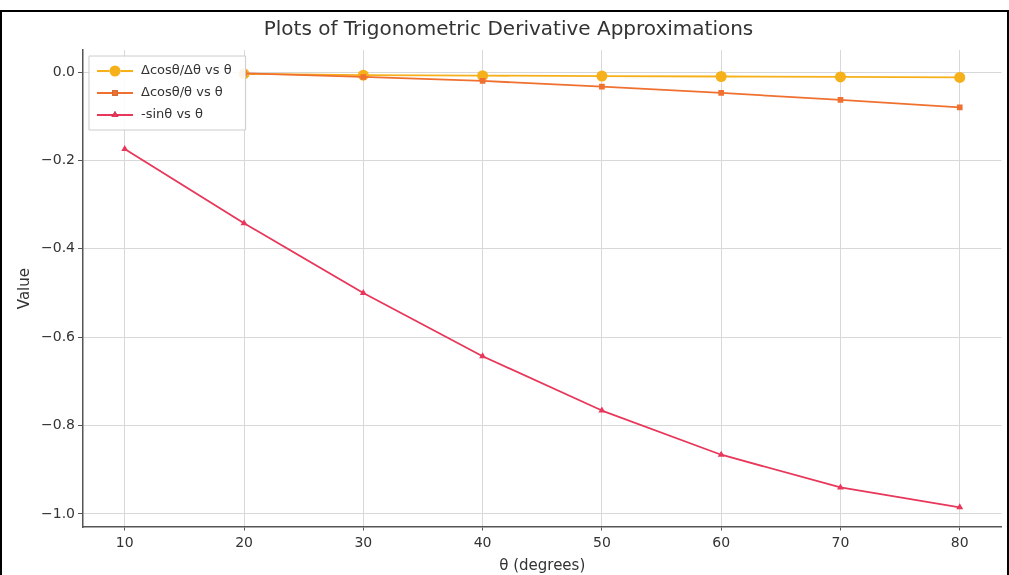 The width and height of the screenshot is (1009, 575). Describe the element at coordinates (124, 542) in the screenshot. I see `x-tick-label: 10` at that location.